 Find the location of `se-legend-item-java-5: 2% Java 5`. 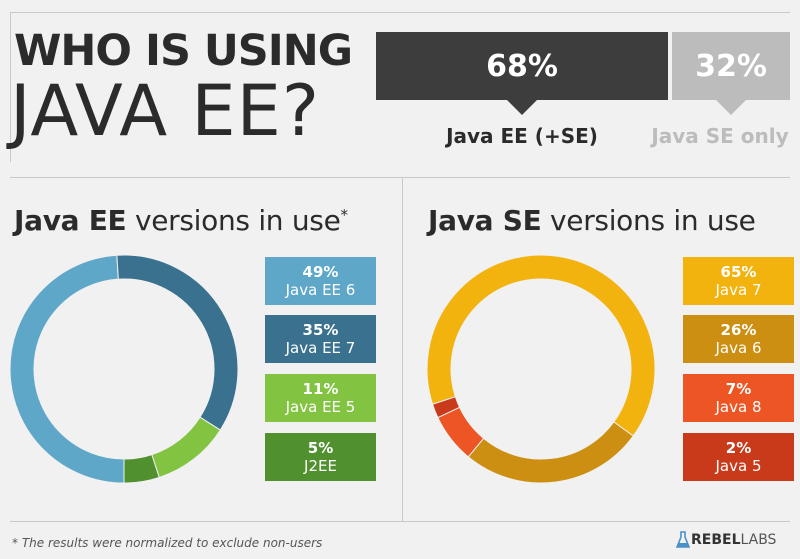

se-legend-item-java-5: 2% Java 5 is located at coordinates (738, 457).